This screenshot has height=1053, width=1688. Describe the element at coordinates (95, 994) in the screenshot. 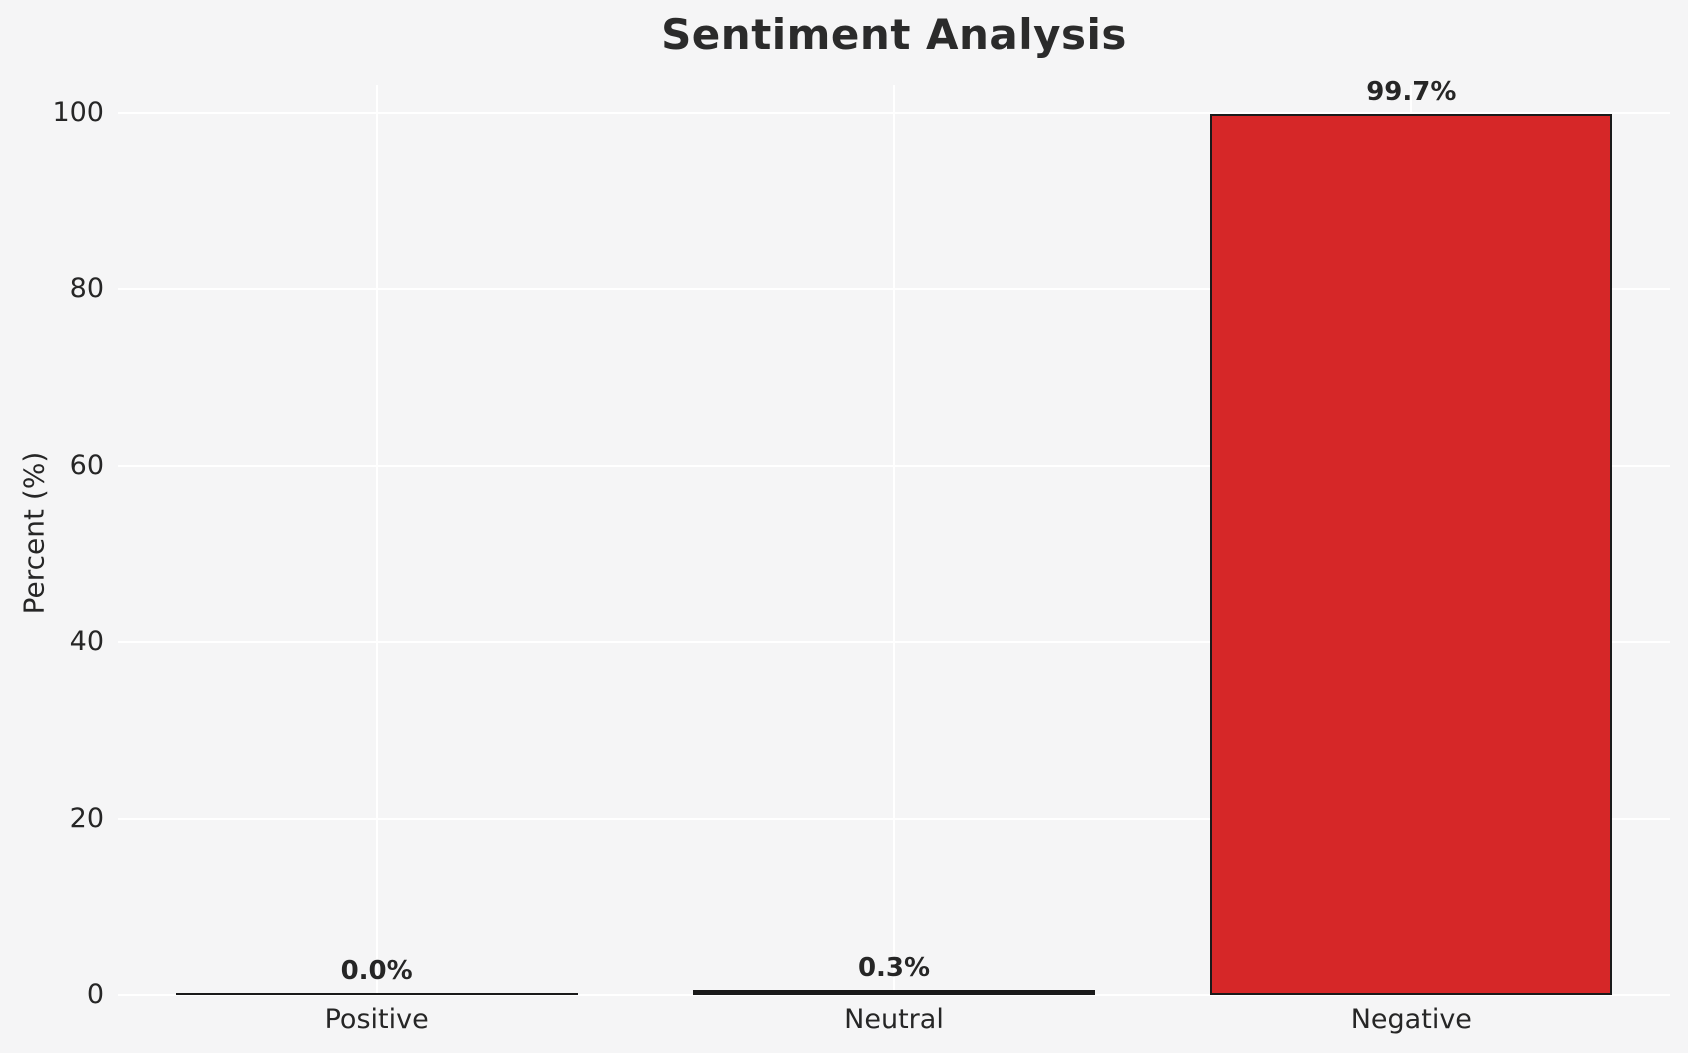

I see `y-tick-label-0: 0` at that location.